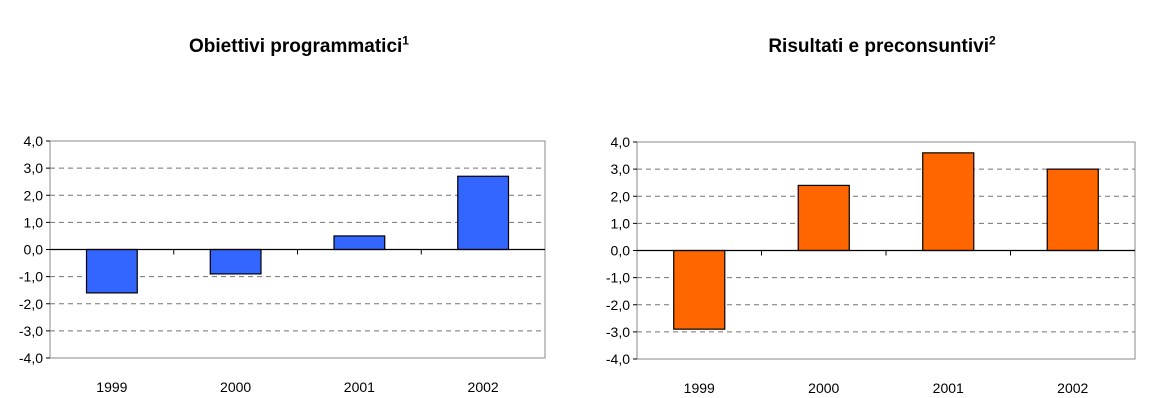 This screenshot has height=398, width=1153. I want to click on left-chart-y-tick-label: -2,0, so click(31, 304).